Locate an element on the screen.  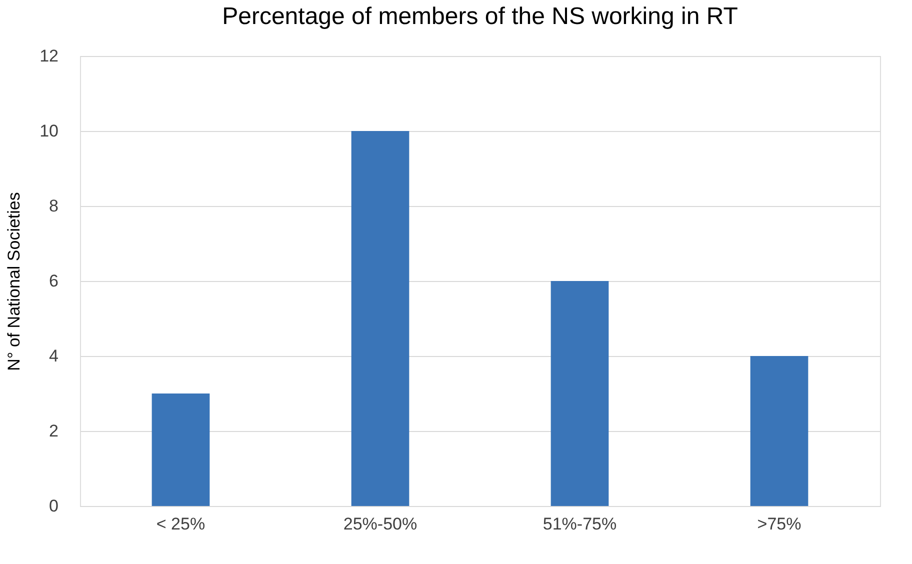
x-tick-label: >75% is located at coordinates (779, 524).